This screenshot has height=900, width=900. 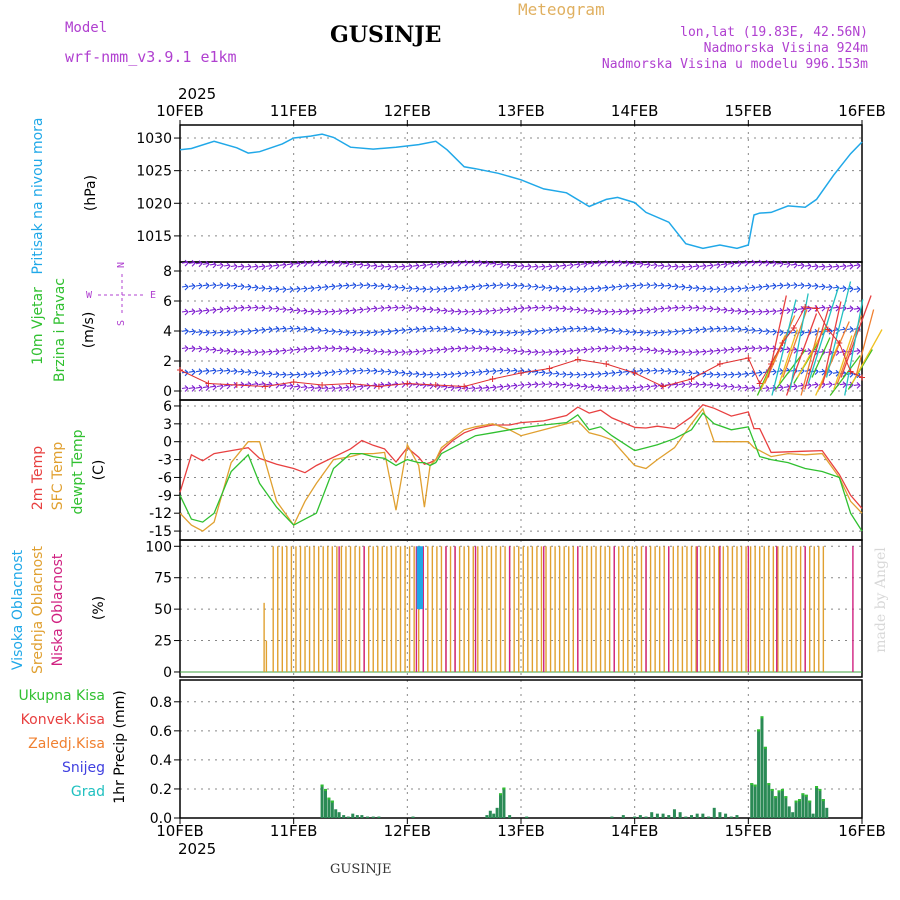 I want to click on x-tick-label-bottom: 16FEB, so click(x=861, y=831).